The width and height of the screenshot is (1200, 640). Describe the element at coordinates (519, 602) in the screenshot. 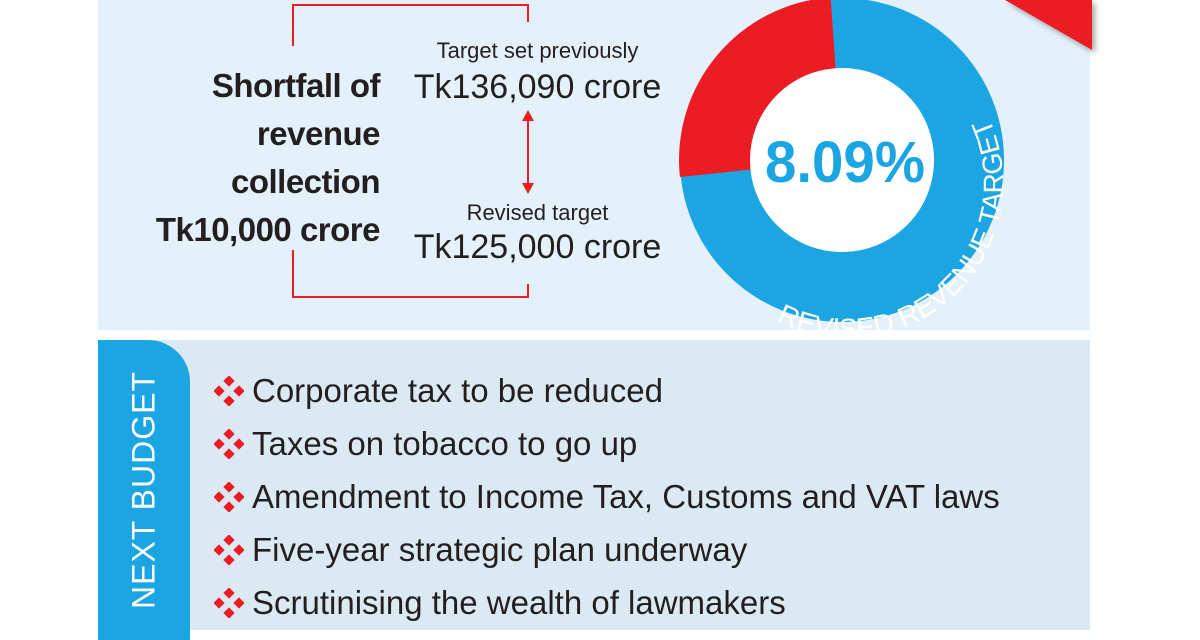

I see `list-item-text: Scrutinising the wealth of lawmakers` at that location.